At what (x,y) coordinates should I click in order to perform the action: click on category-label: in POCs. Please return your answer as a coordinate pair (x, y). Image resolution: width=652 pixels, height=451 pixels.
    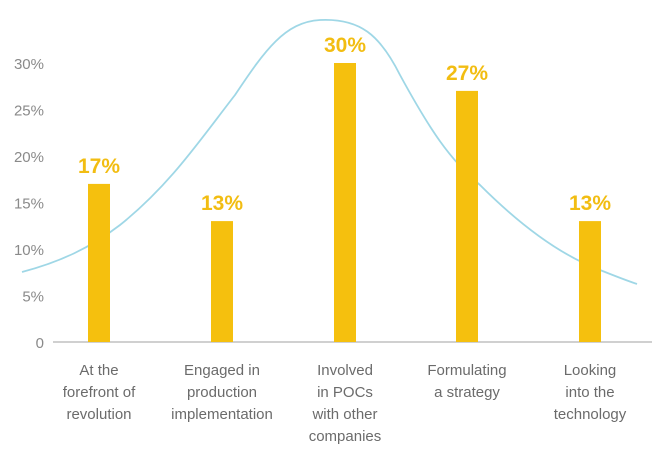
    Looking at the image, I should click on (345, 392).